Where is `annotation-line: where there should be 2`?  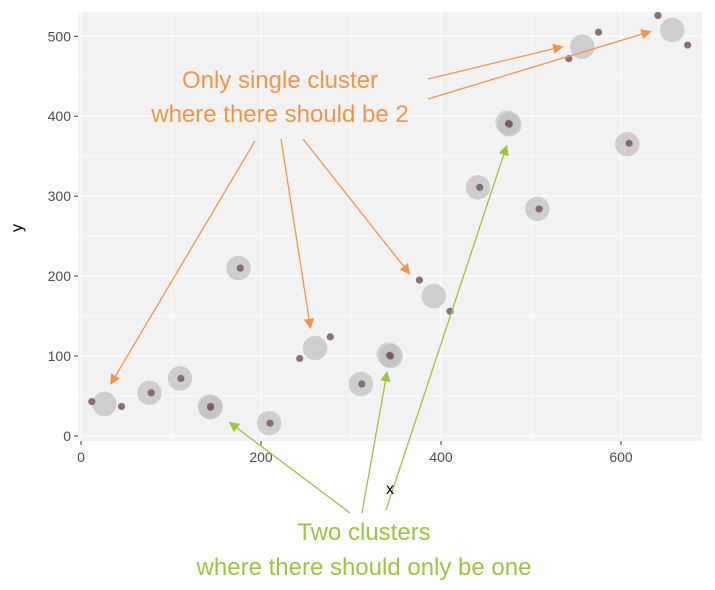
annotation-line: where there should be 2 is located at coordinates (279, 114).